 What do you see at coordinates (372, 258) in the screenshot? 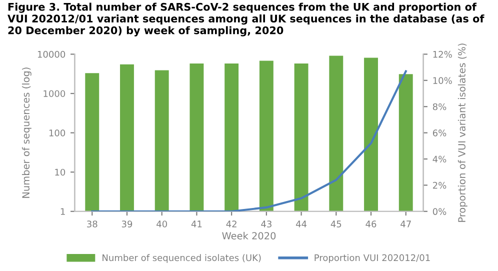
I see `legend-label: Proportion VUI 202012/01` at bounding box center [372, 258].